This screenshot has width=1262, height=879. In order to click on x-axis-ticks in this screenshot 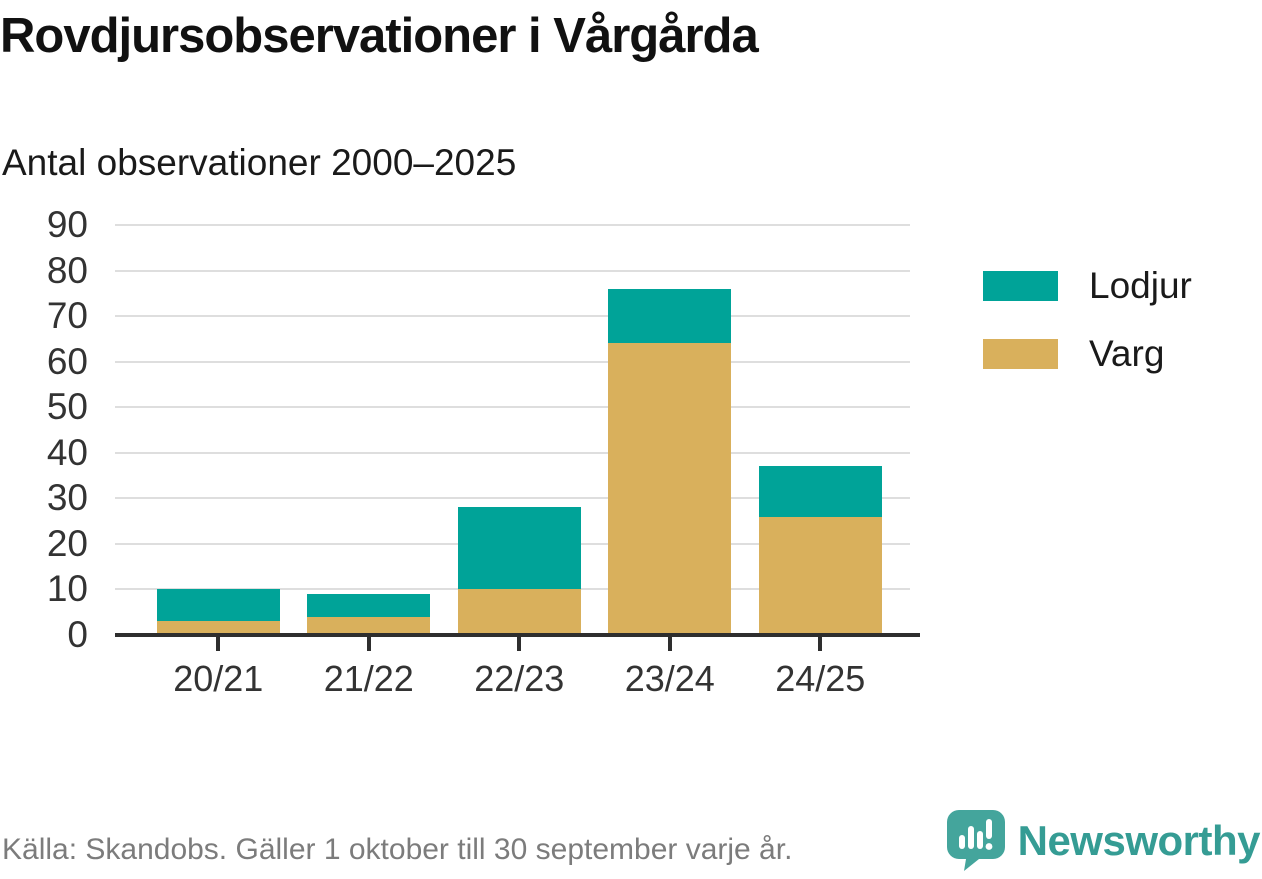, I will do `click(517, 645)`.